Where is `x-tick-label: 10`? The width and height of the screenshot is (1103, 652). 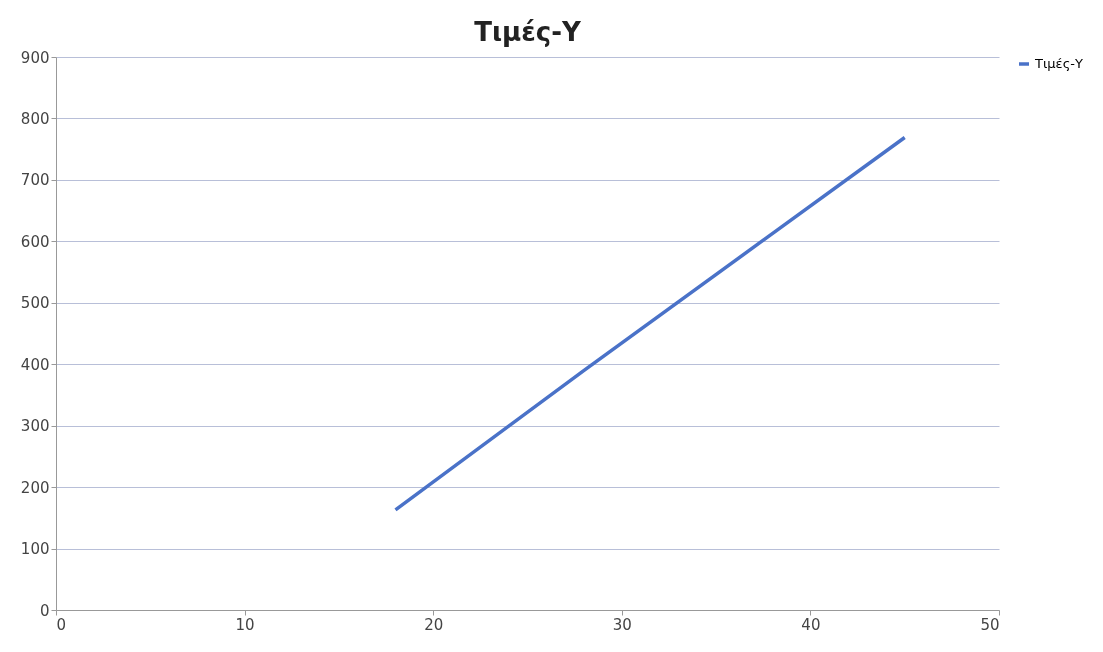 x-tick-label: 10 is located at coordinates (245, 624).